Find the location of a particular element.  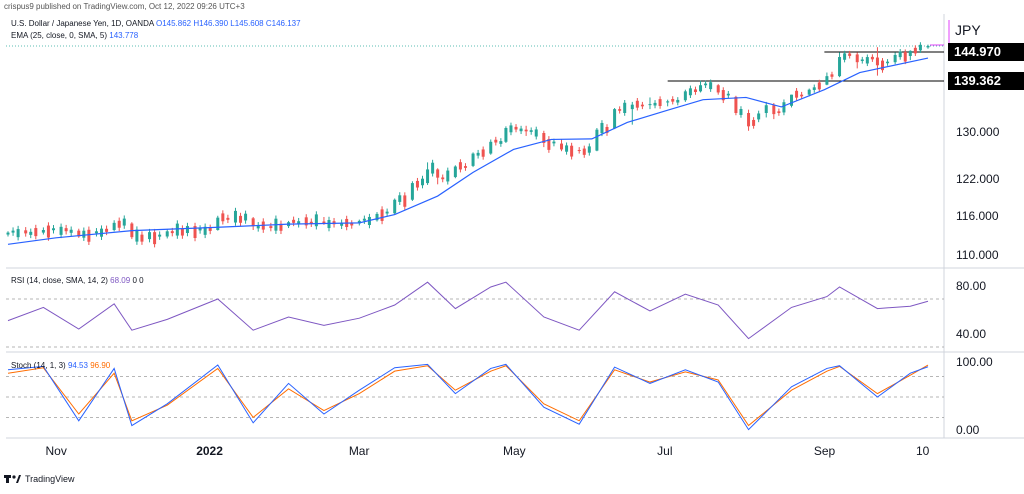

price-axis-tick: 122.000 is located at coordinates (978, 179).